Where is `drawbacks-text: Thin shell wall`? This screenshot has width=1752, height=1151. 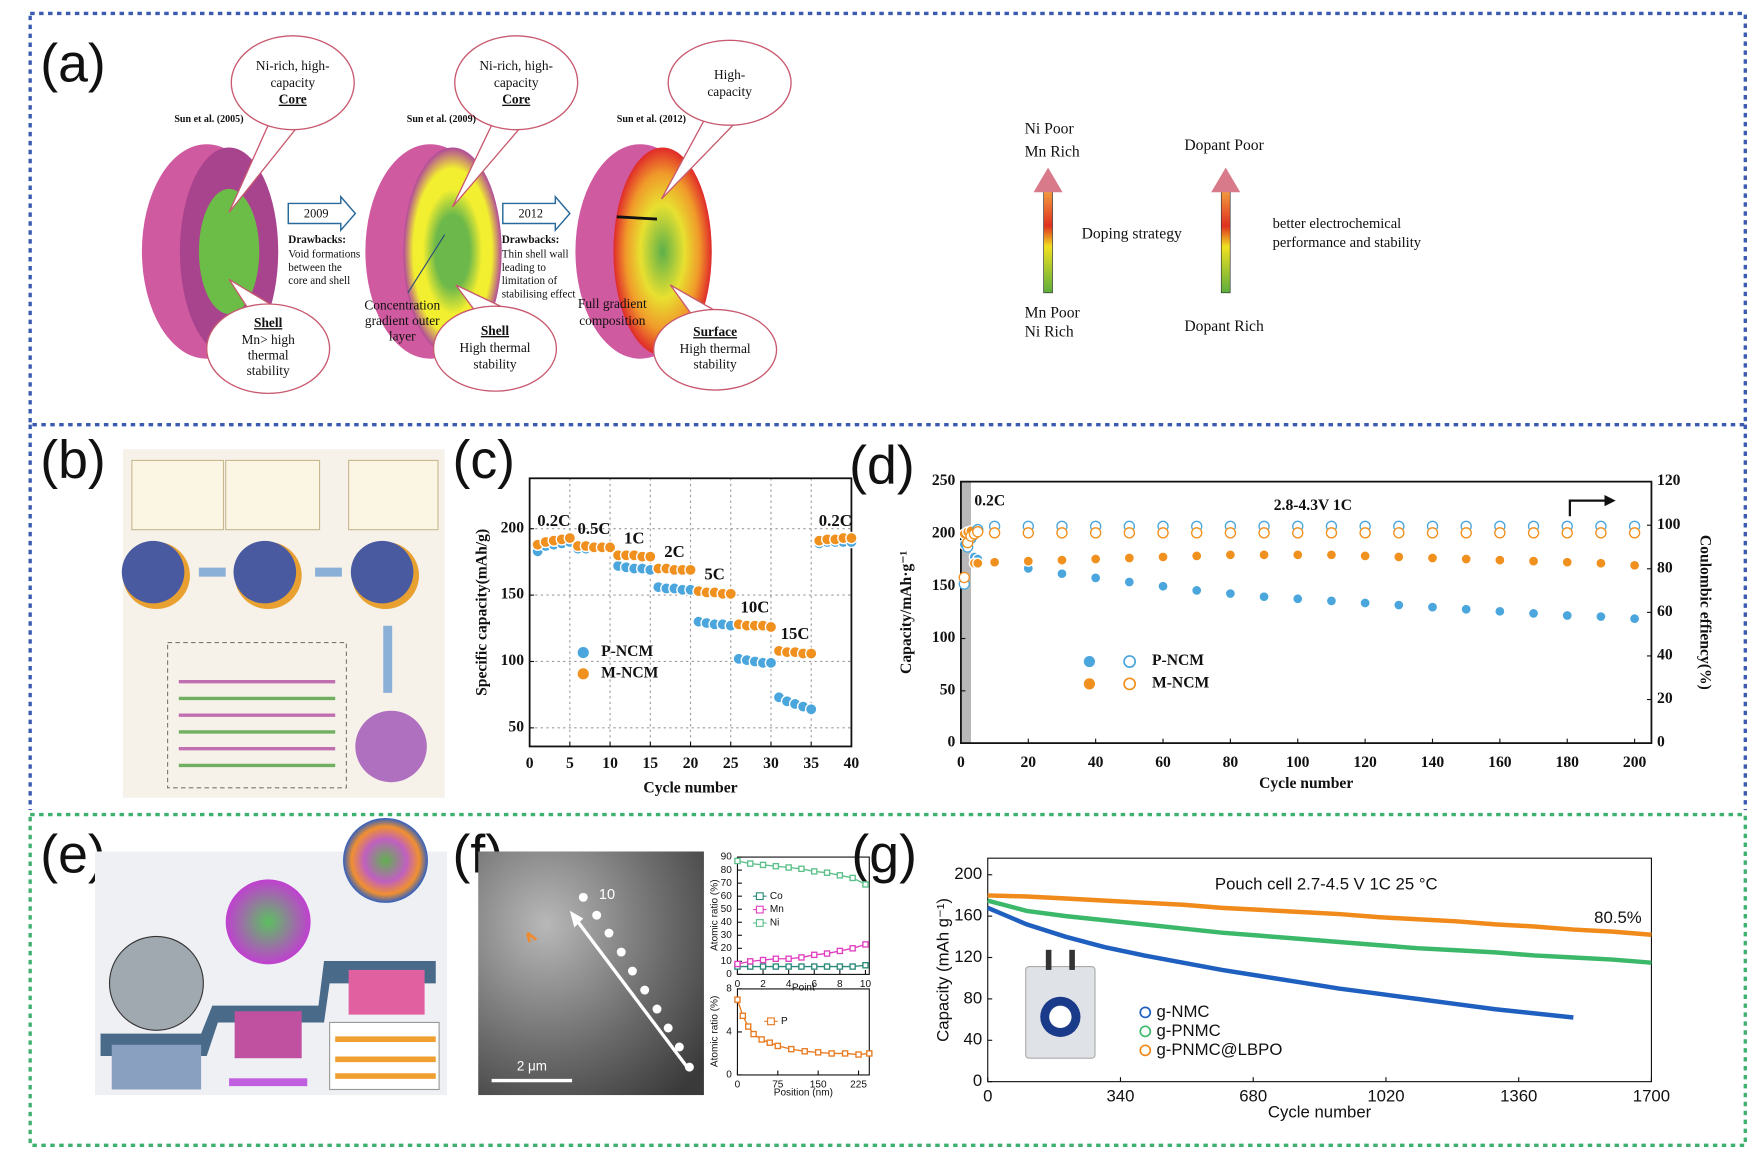
drawbacks-text: Thin shell wall is located at coordinates (535, 254).